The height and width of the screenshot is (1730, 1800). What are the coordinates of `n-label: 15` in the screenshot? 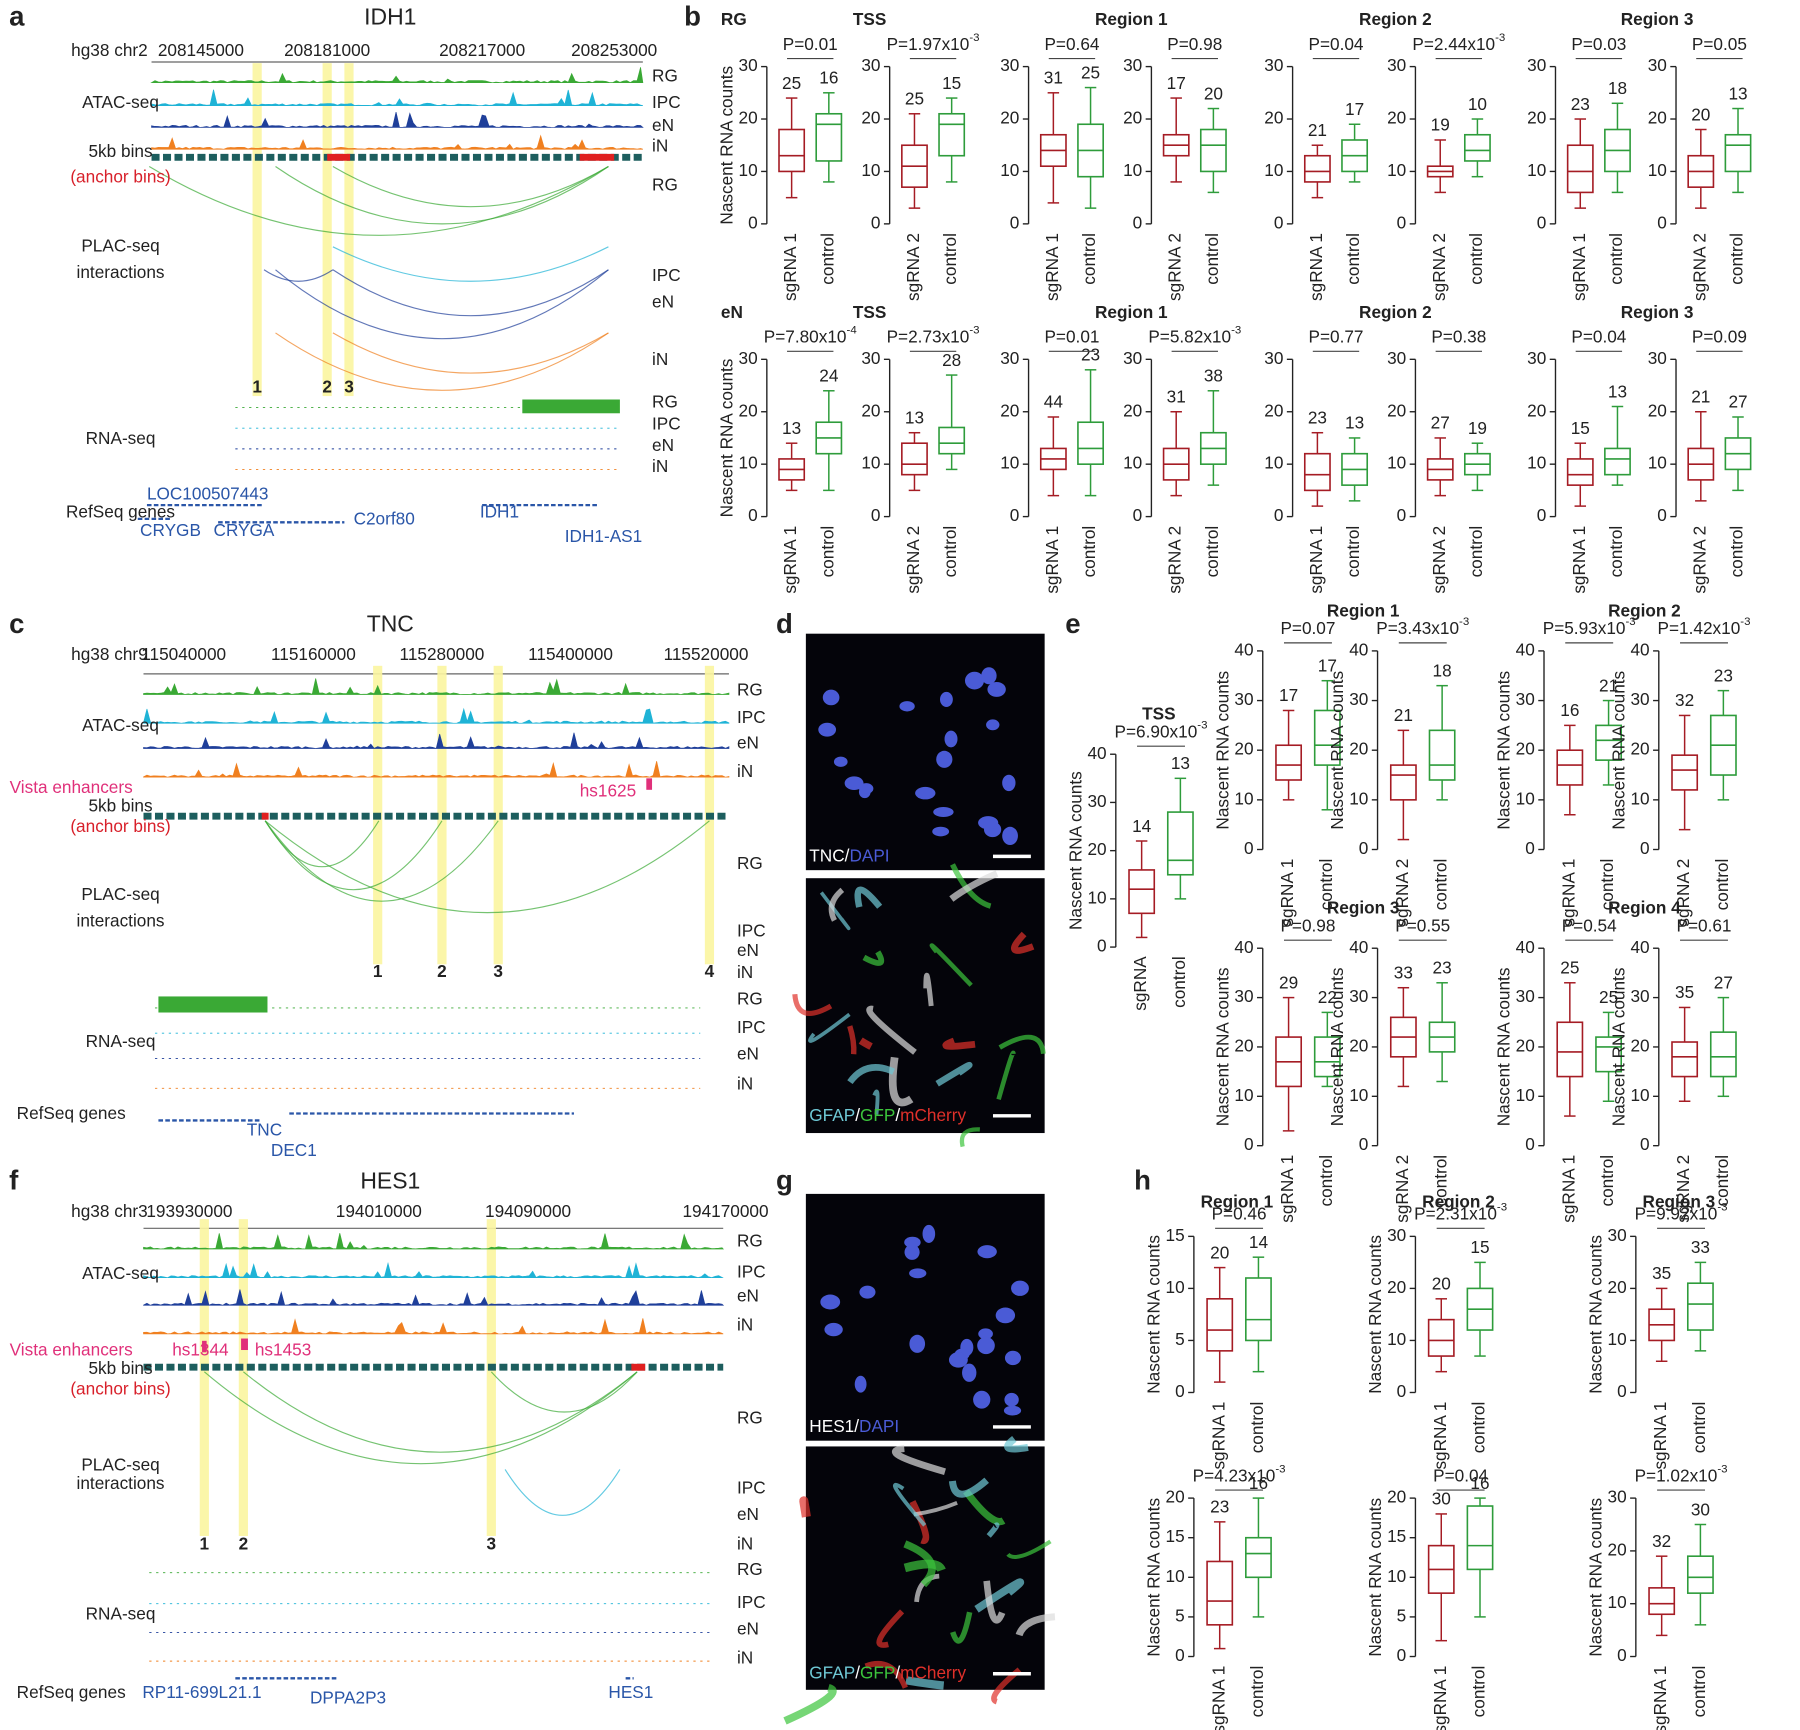 It's located at (1580, 428).